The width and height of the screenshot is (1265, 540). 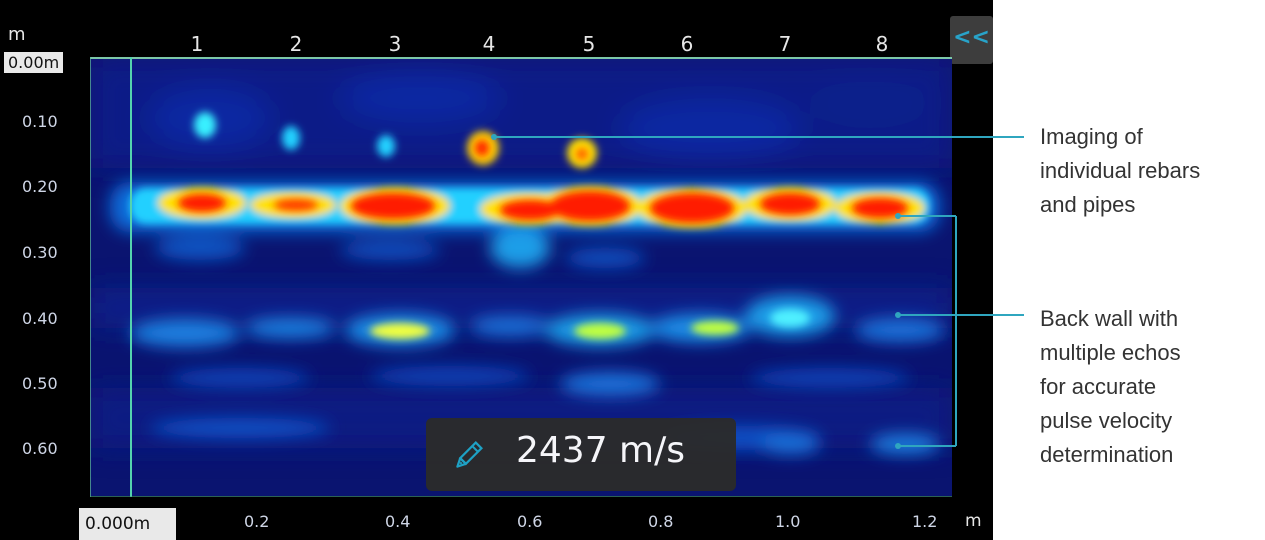 I want to click on depth-tick-label: 0.60, so click(x=40, y=448).